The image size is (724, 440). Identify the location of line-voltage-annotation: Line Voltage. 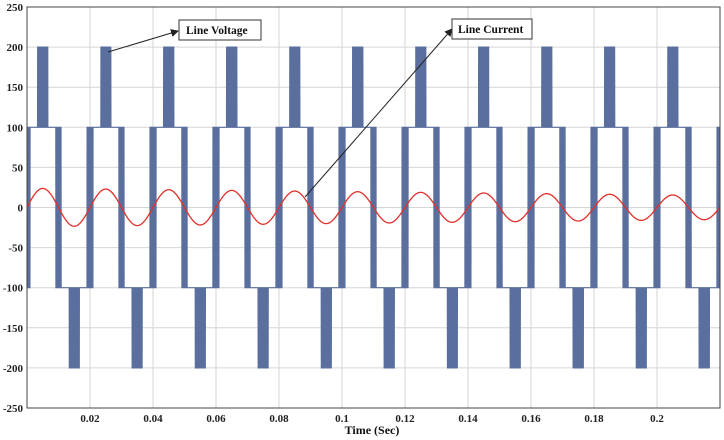
(217, 31).